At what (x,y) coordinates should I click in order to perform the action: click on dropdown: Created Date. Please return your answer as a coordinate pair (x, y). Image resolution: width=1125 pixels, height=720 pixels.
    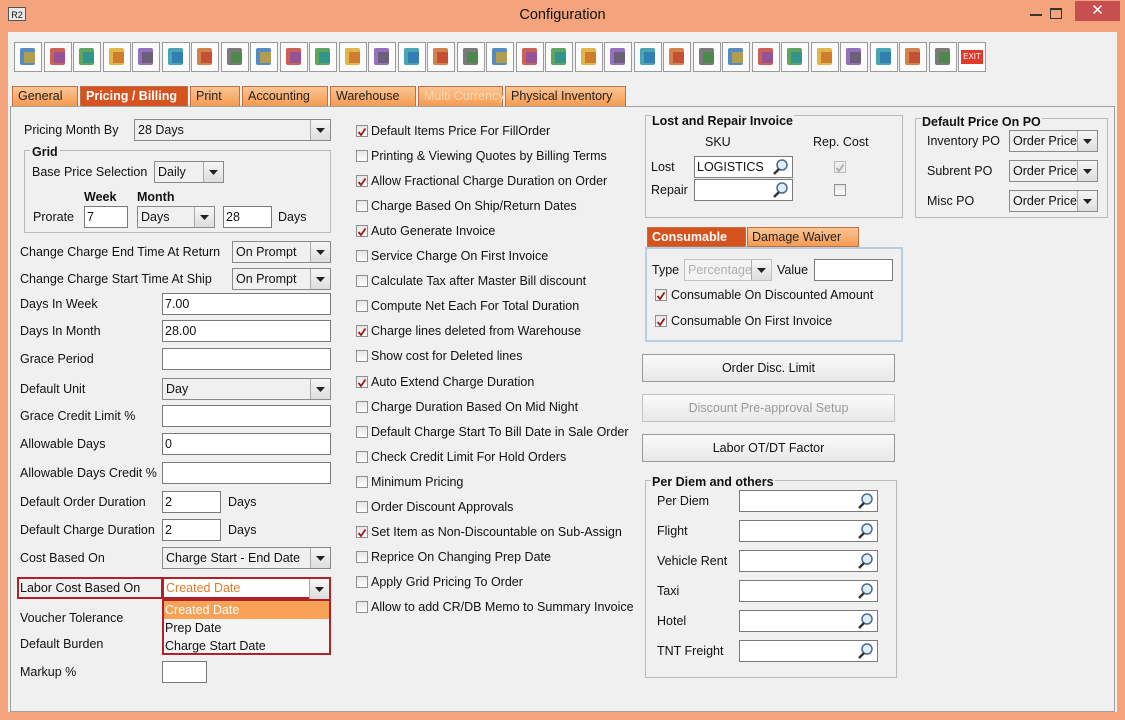
    Looking at the image, I should click on (246, 588).